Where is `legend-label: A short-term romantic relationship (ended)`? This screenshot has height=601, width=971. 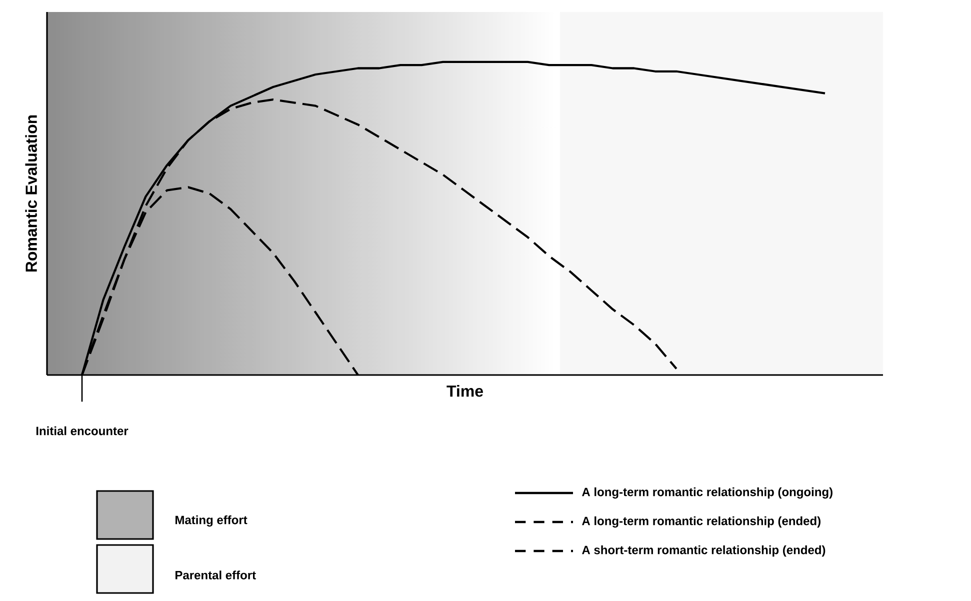 legend-label: A short-term romantic relationship (ended) is located at coordinates (704, 551).